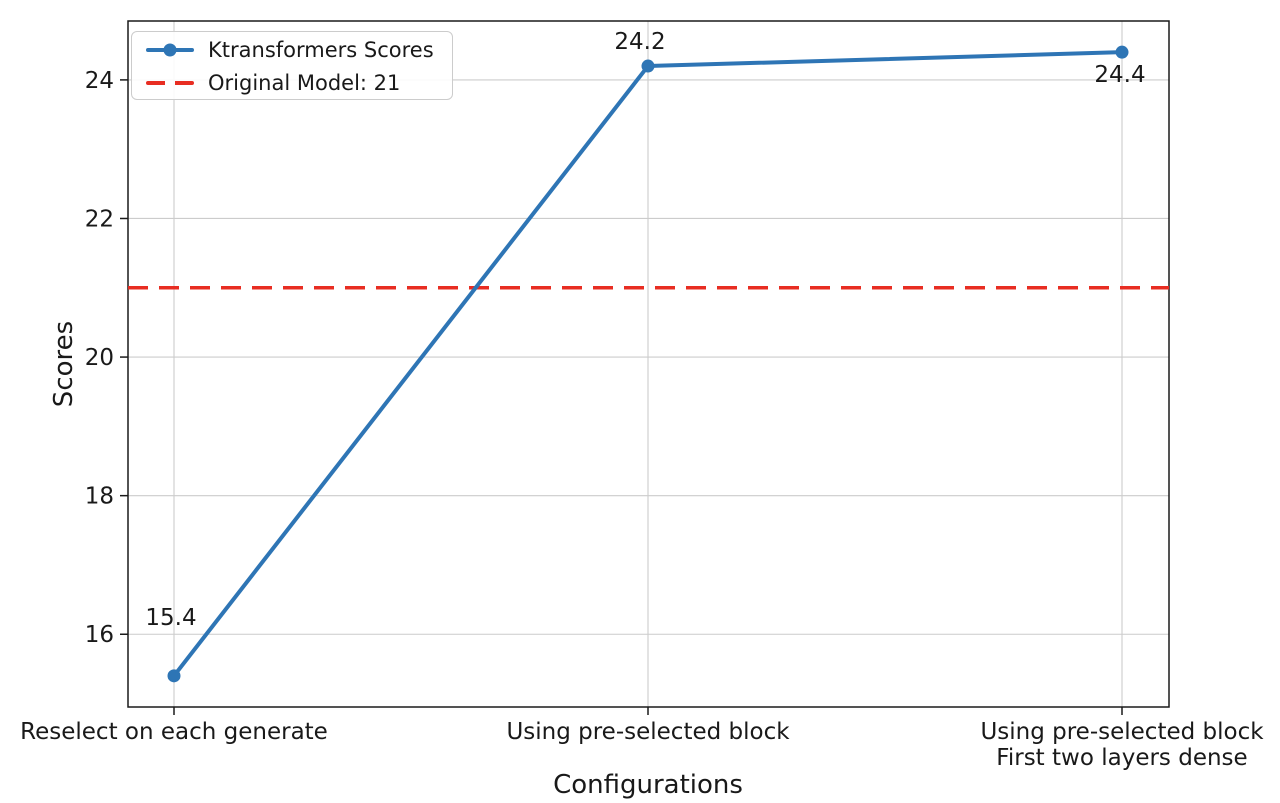 The width and height of the screenshot is (1280, 803). I want to click on legend-line-circle-sample, so click(170, 49).